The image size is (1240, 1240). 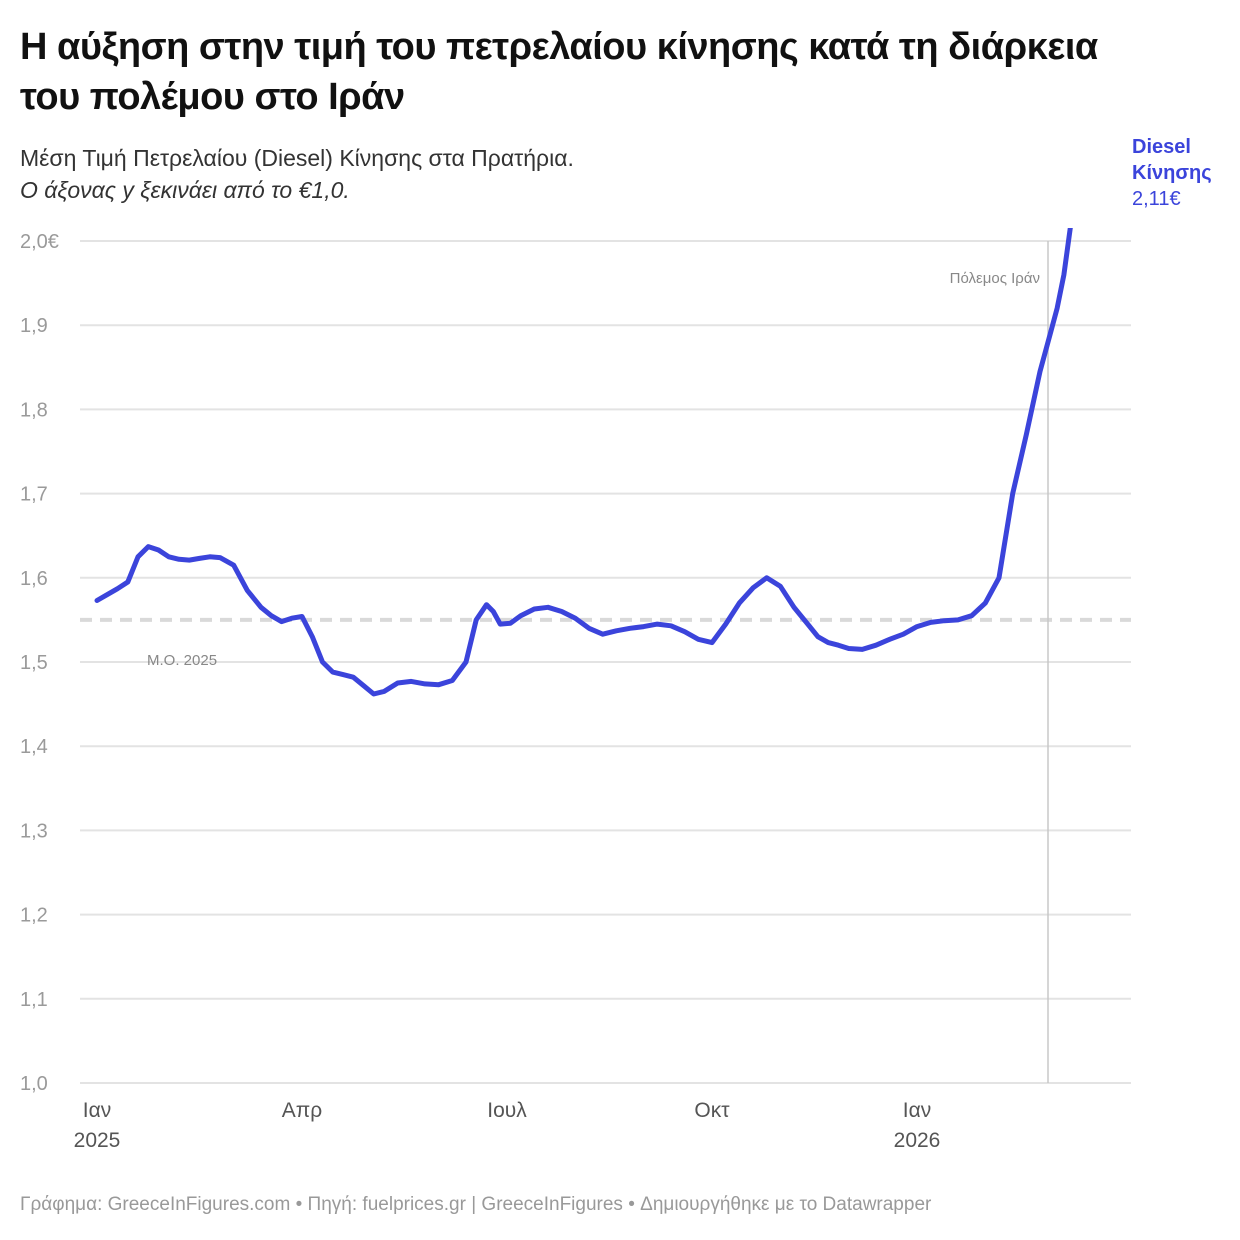 What do you see at coordinates (97, 1140) in the screenshot?
I see `x-tick-year: 2025` at bounding box center [97, 1140].